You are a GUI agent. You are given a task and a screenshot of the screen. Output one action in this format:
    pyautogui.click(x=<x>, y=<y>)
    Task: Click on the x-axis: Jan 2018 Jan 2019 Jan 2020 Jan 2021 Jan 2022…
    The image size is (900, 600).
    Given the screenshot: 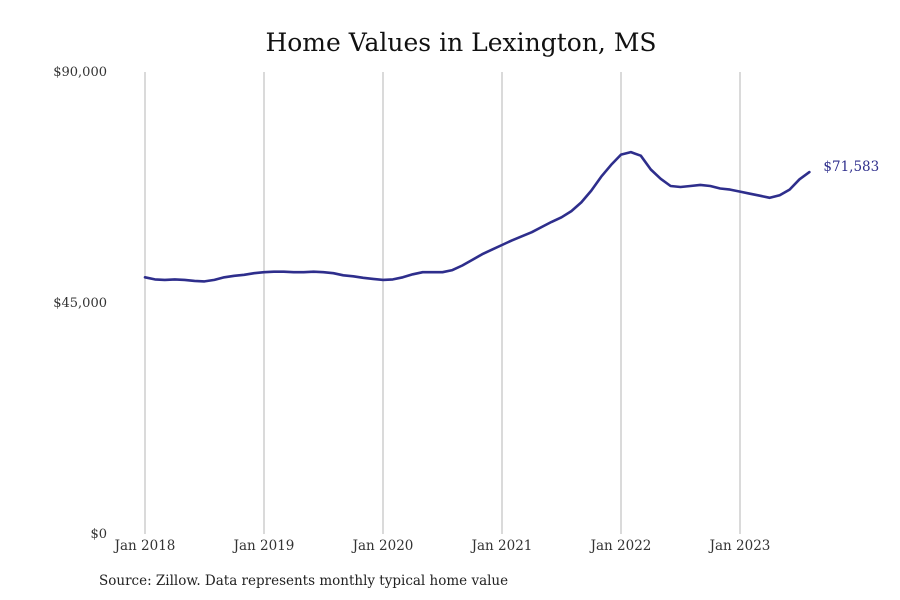 What is the action you would take?
    pyautogui.click(x=442, y=546)
    